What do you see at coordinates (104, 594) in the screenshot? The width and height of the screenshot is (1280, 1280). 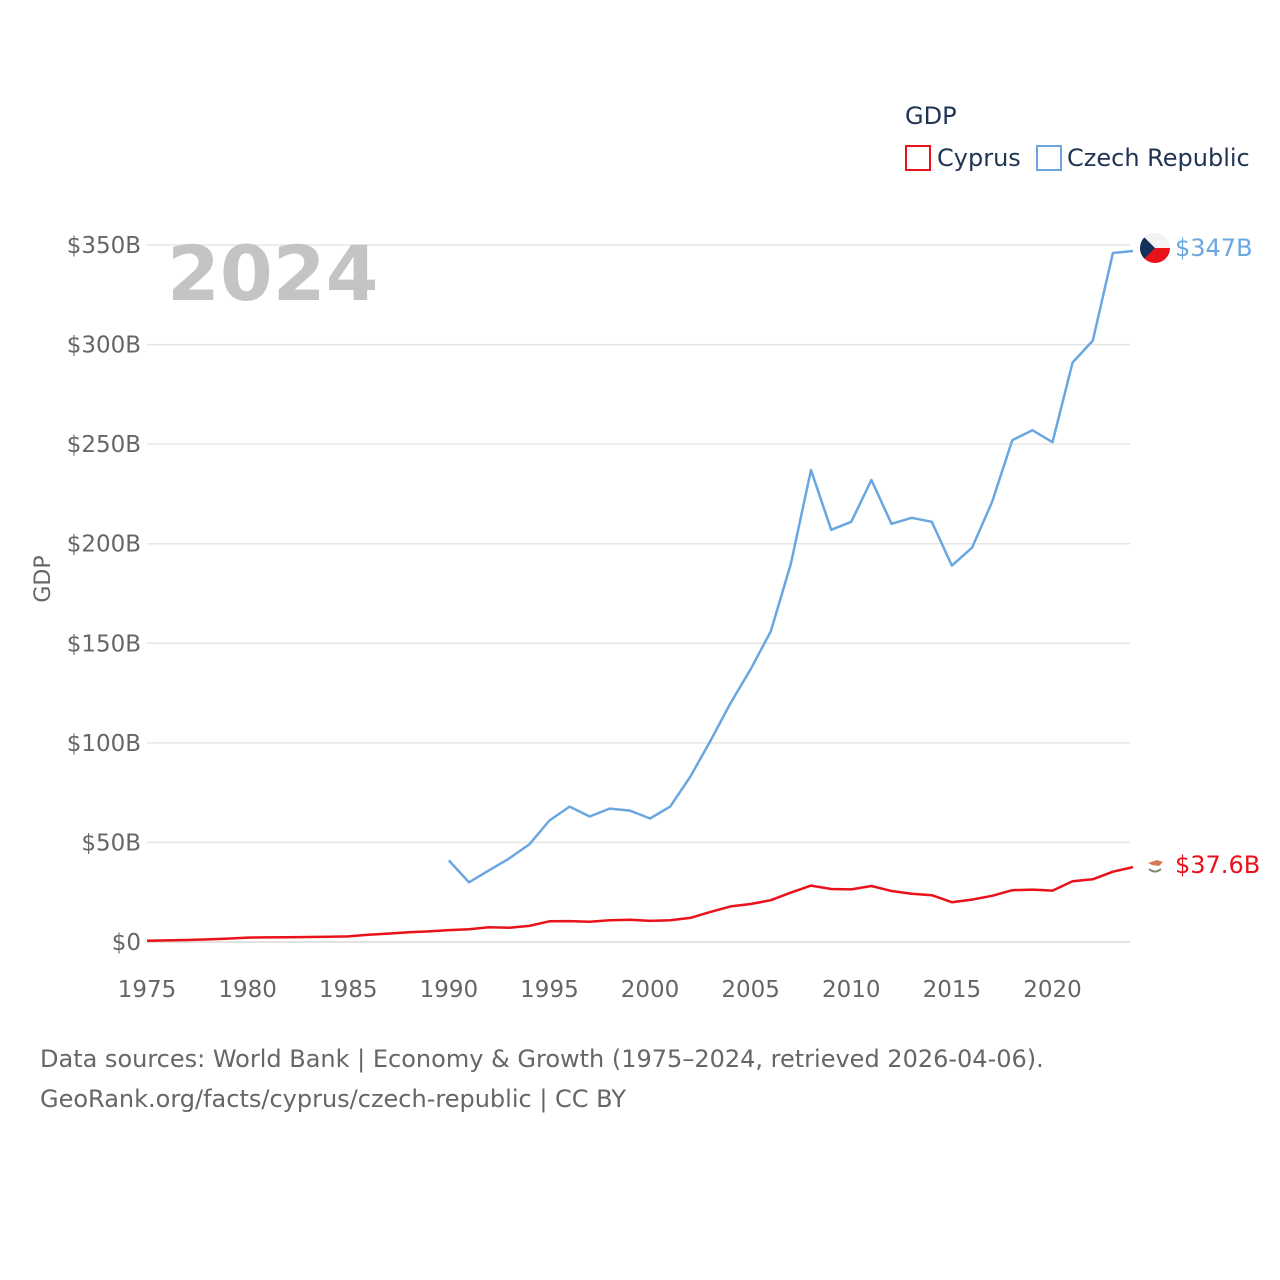 I see `y-axis-ticks: $0 $50B $100B $150B $200B $250B $300B $350B` at bounding box center [104, 594].